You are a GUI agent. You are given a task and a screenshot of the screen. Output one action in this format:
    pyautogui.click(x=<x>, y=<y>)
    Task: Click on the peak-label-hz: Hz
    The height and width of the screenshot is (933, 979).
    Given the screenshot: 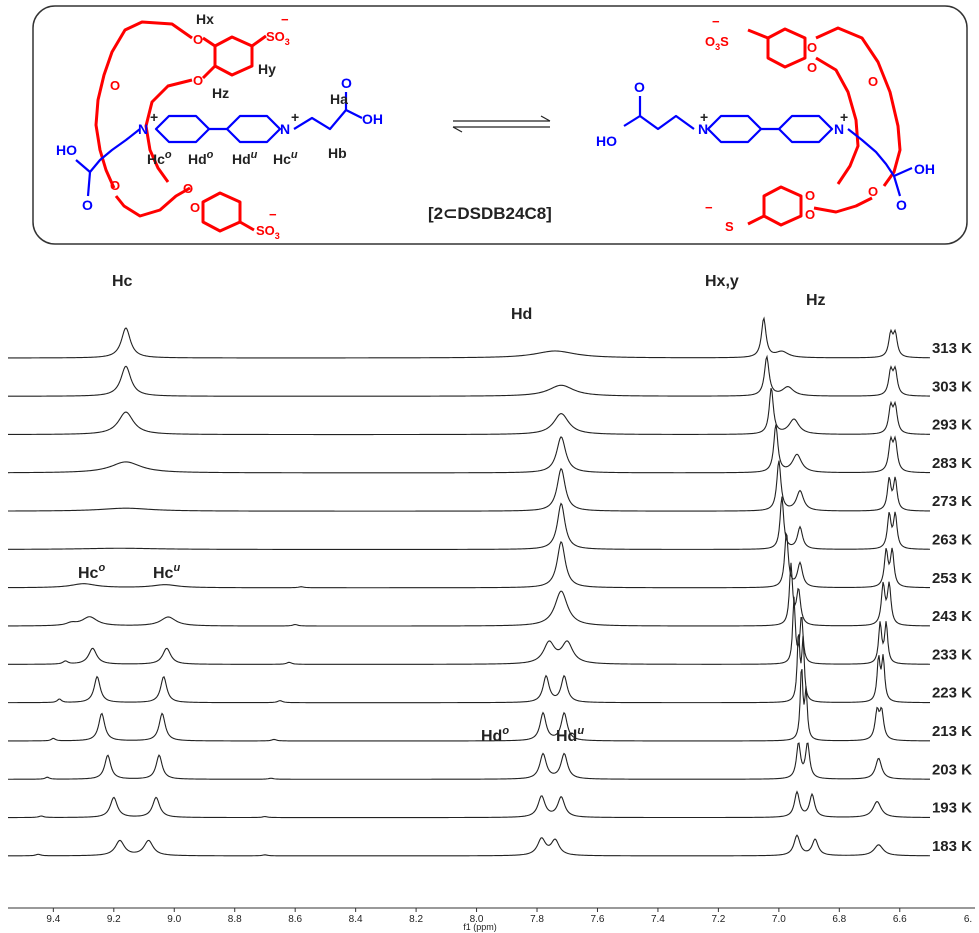 What is the action you would take?
    pyautogui.click(x=816, y=300)
    